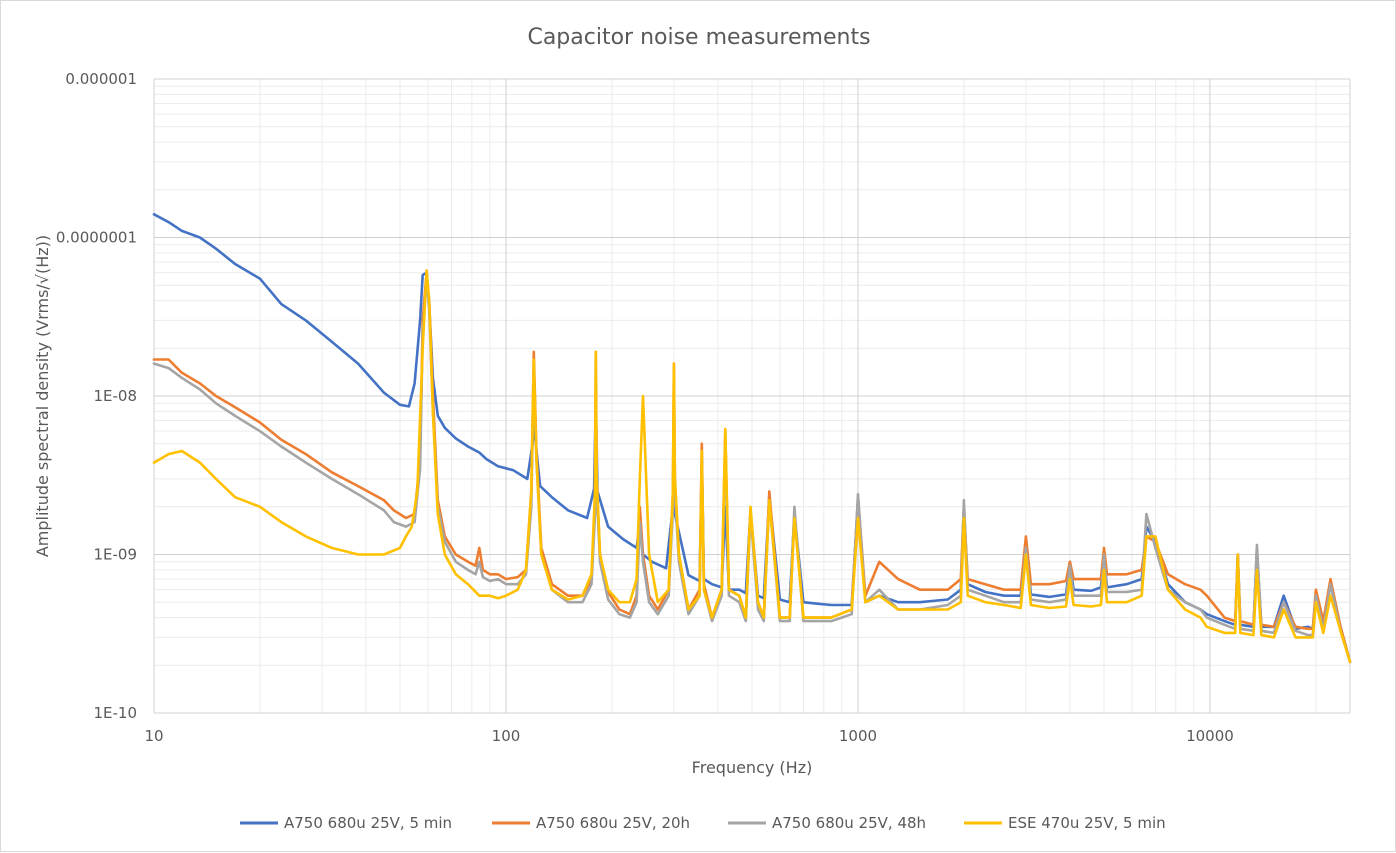 The height and width of the screenshot is (853, 1396). I want to click on chart-title: Capacitor noise measurements, so click(698, 37).